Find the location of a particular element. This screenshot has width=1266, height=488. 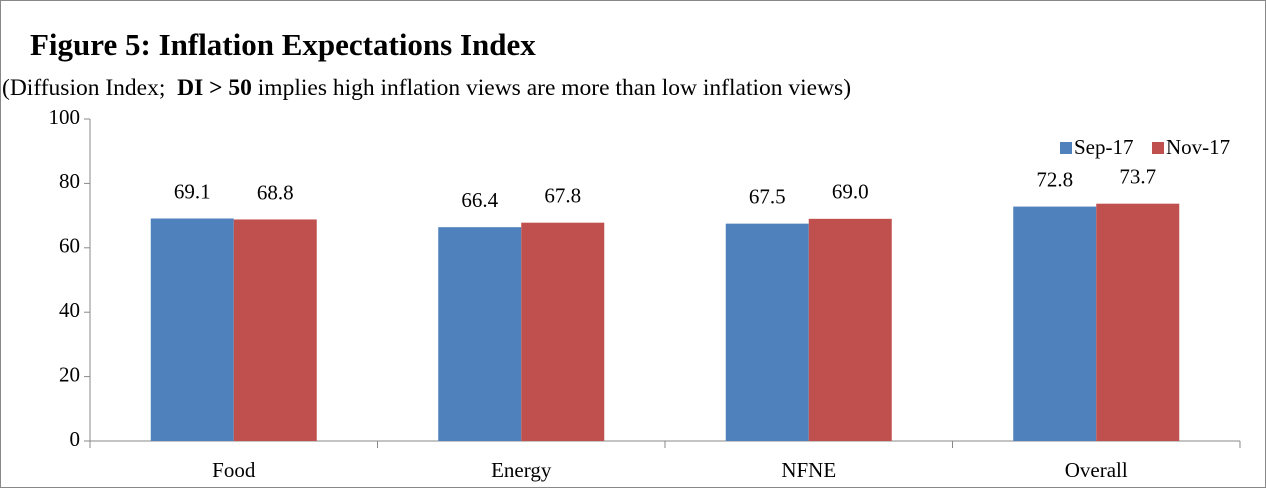

subtitle-part: (Diffusion Index; is located at coordinates (89, 88).